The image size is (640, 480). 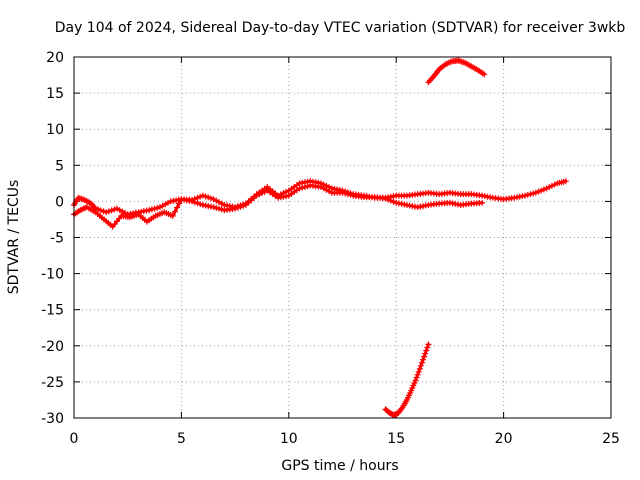 What do you see at coordinates (52, 419) in the screenshot?
I see `y-tick-label: -30` at bounding box center [52, 419].